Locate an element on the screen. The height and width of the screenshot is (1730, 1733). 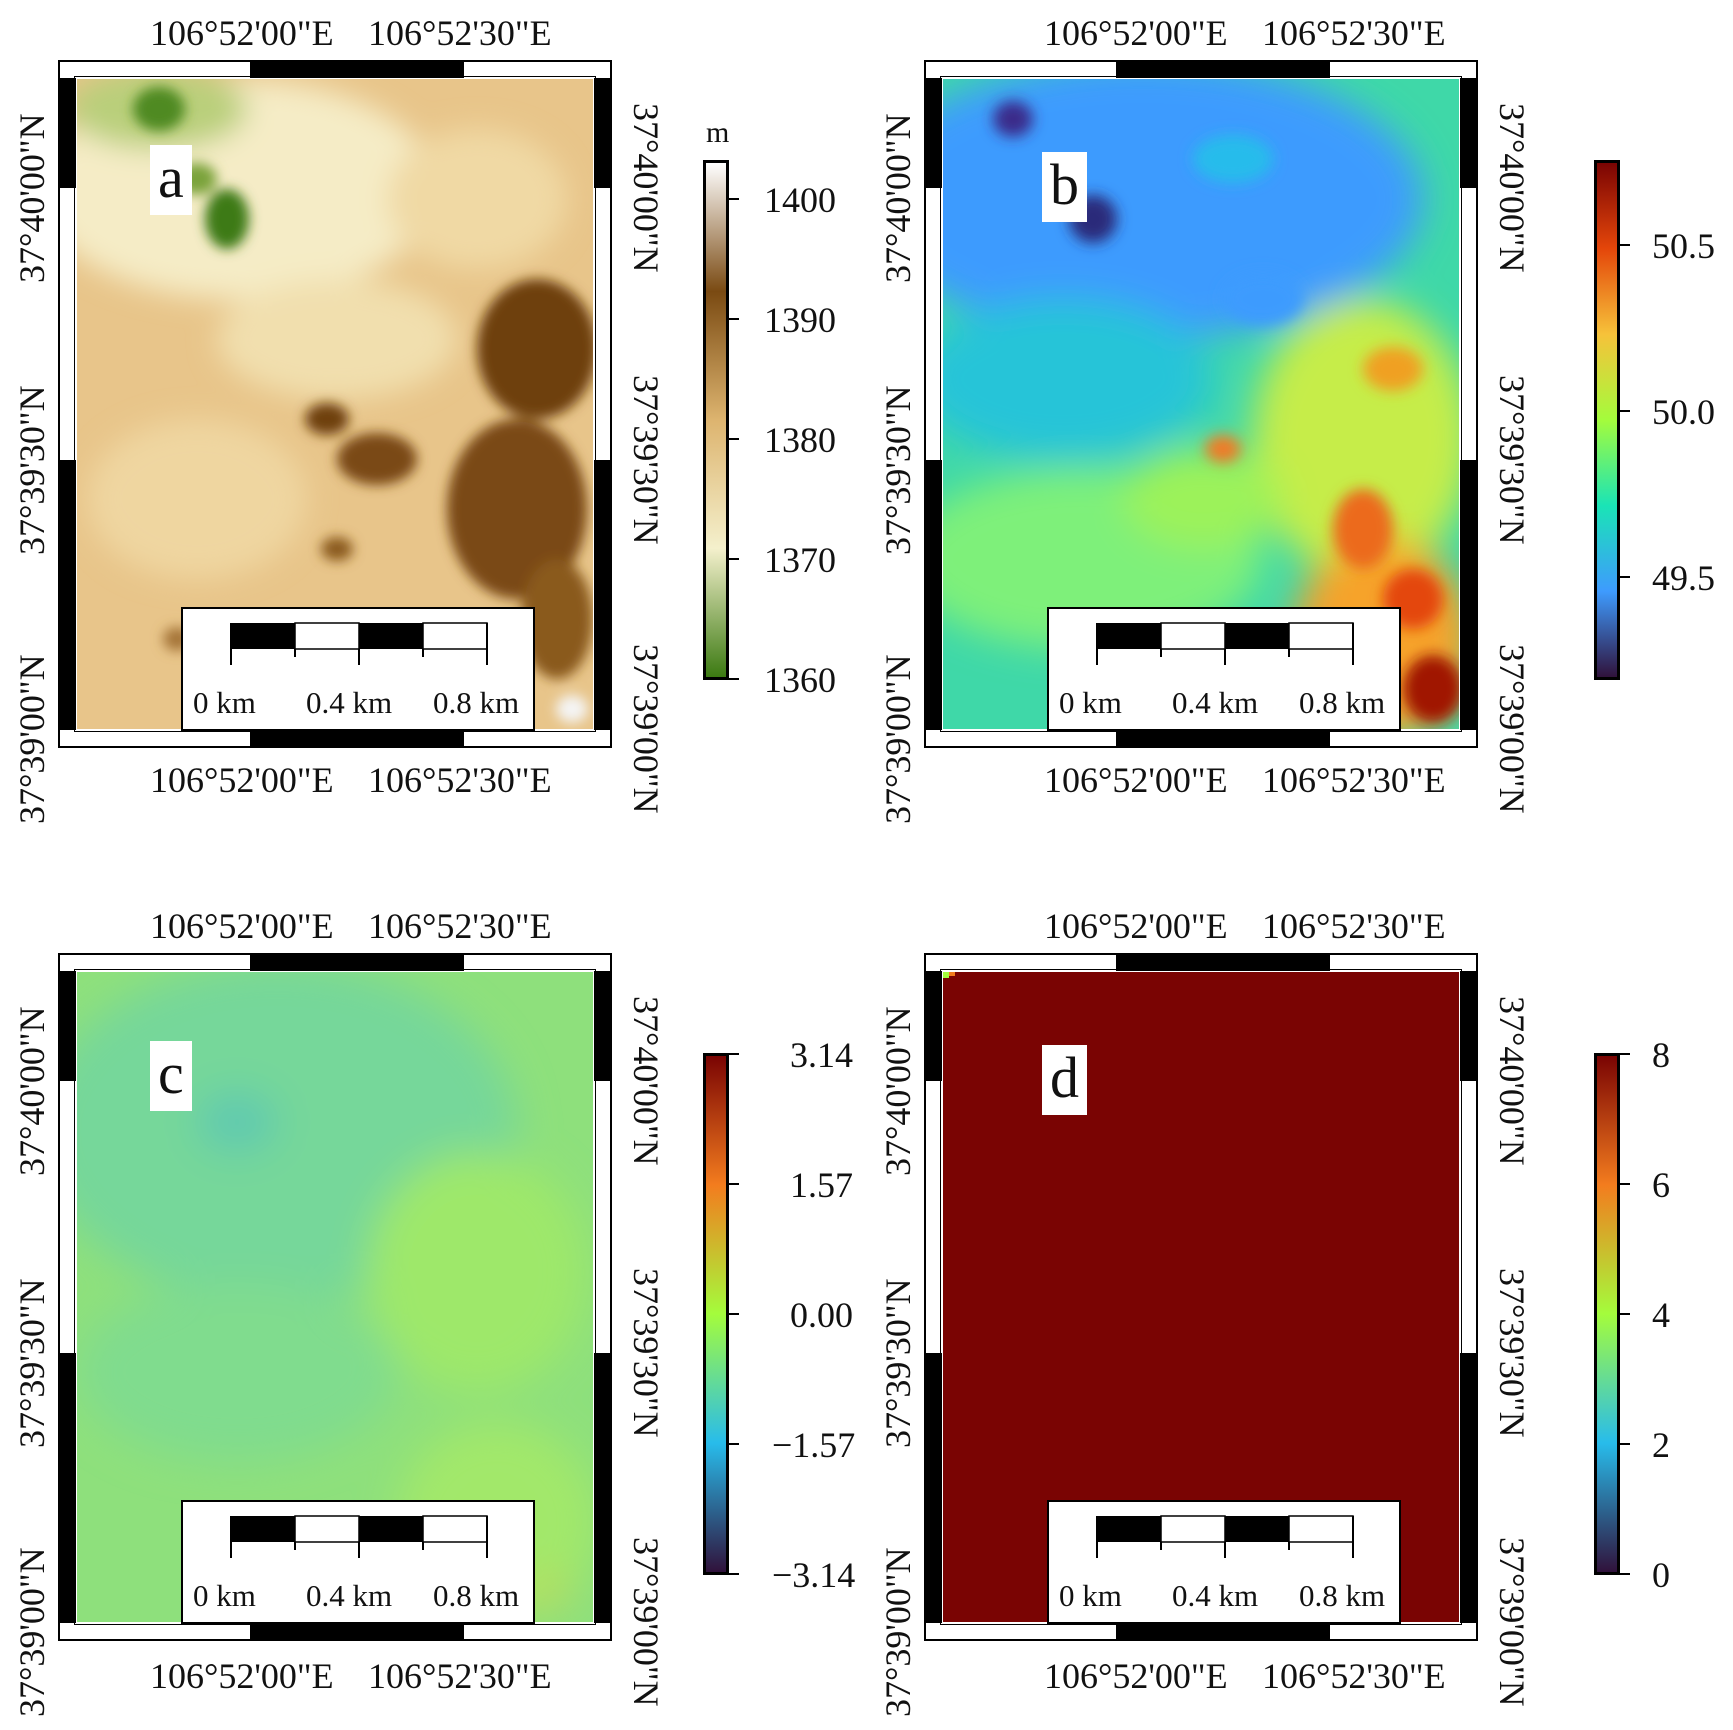
panel-label: d is located at coordinates (1064, 1080).